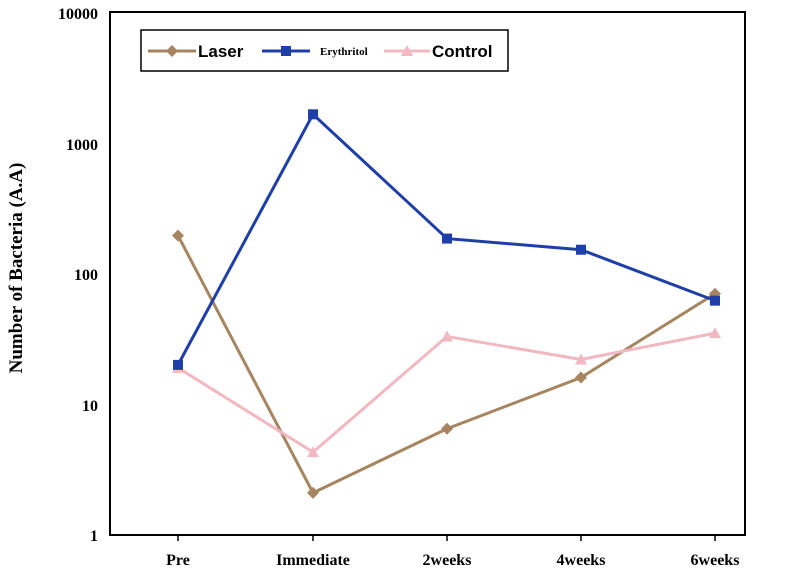  I want to click on y-tick-label: 100, so click(86, 275).